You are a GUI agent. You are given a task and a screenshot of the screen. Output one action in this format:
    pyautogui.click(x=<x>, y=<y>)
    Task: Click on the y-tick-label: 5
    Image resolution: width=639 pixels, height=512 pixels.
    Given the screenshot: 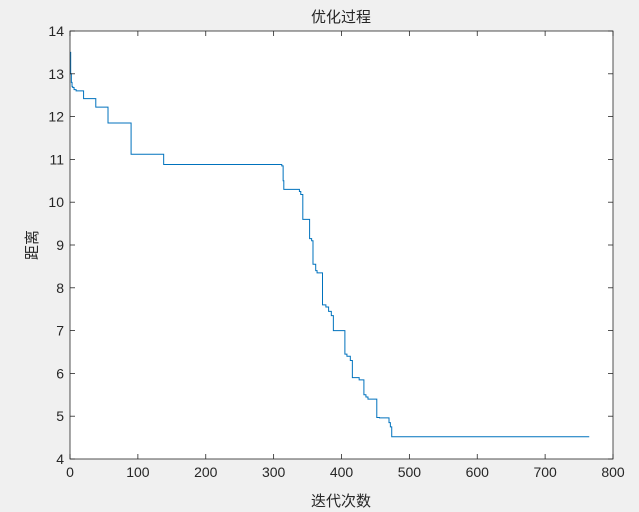 What is the action you would take?
    pyautogui.click(x=60, y=416)
    